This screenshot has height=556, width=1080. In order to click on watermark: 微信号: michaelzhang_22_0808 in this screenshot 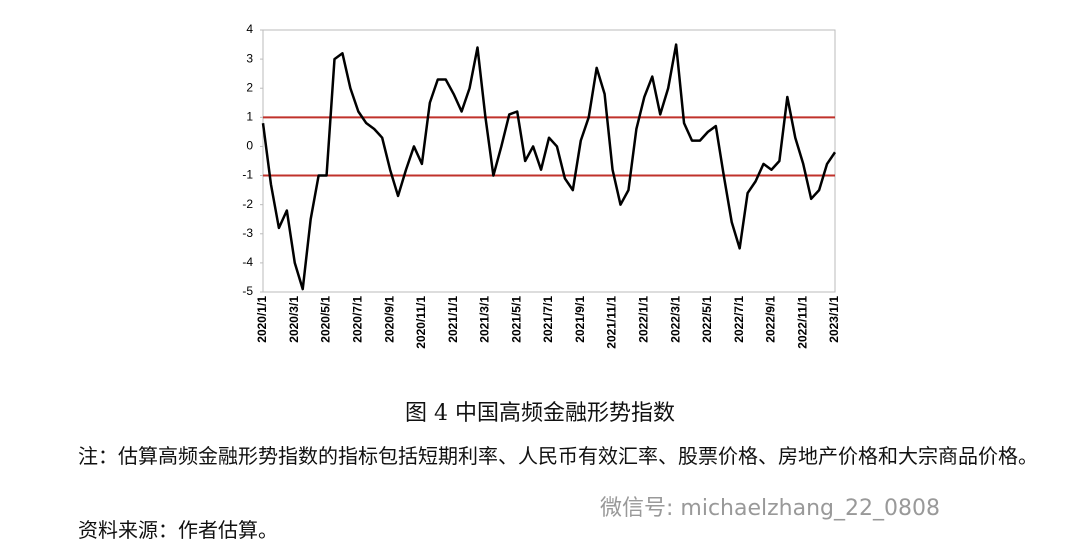, I will do `click(770, 508)`.